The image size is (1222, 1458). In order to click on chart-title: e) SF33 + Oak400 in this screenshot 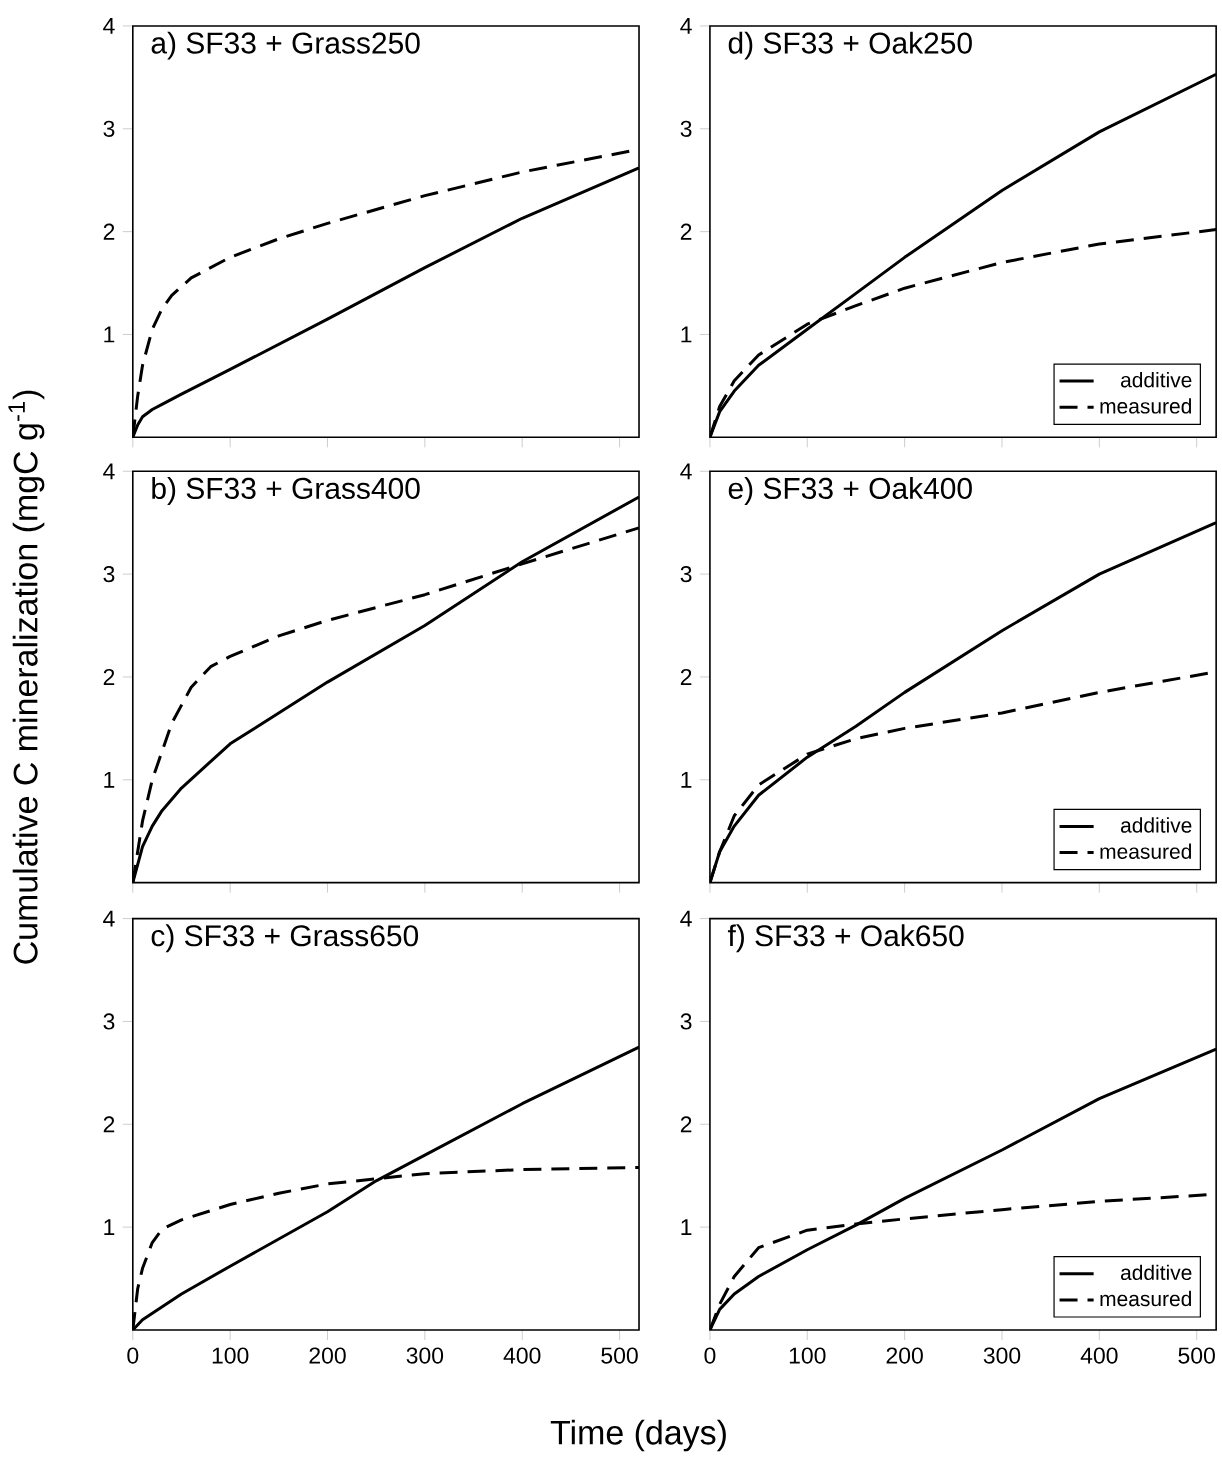, I will do `click(850, 491)`.